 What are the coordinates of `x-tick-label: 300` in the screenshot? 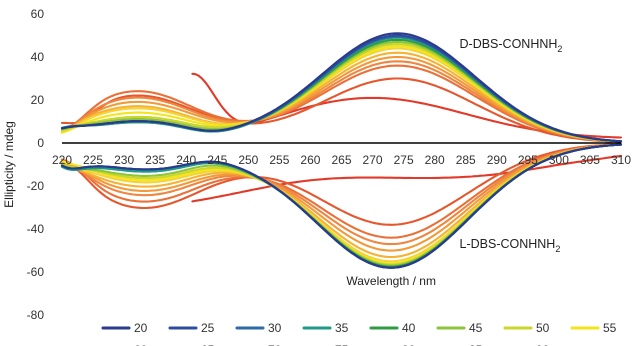 It's located at (559, 160).